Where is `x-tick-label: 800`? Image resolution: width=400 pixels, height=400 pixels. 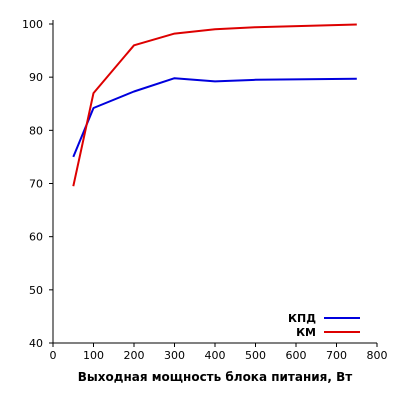 x-tick-label: 800 is located at coordinates (377, 355).